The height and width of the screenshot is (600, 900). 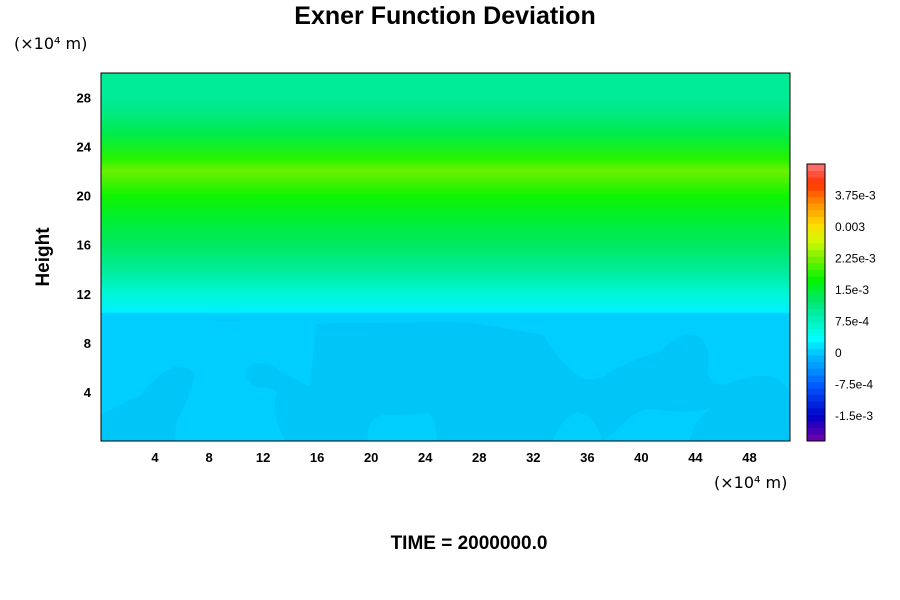 What do you see at coordinates (855, 195) in the screenshot?
I see `colorbar-tick-label: 3.75e-3` at bounding box center [855, 195].